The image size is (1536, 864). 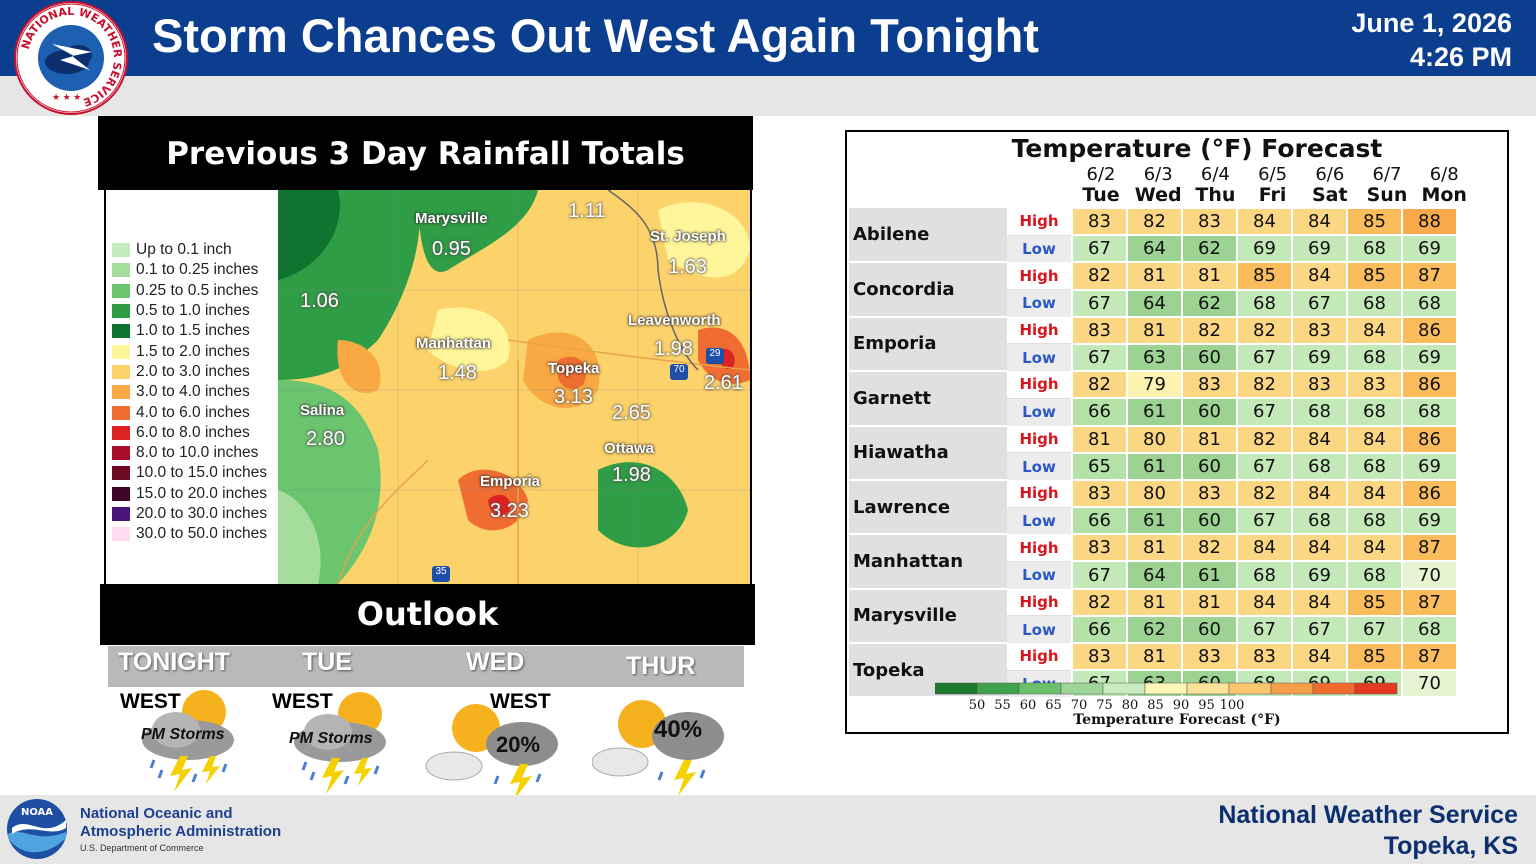 What do you see at coordinates (1431, 23) in the screenshot?
I see `issue-date: June 1, 2026` at bounding box center [1431, 23].